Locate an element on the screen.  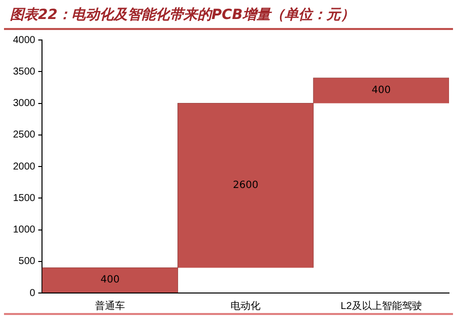
y-tick-label: 1000 is located at coordinates (24, 230).